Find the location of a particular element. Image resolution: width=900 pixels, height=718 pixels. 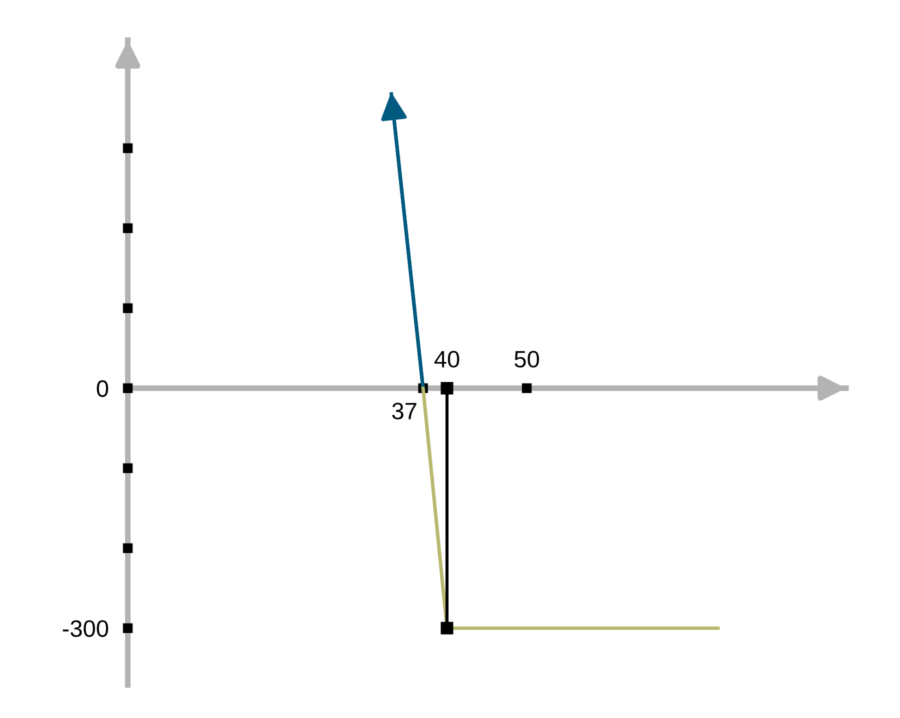

x-tick-label: 40 is located at coordinates (447, 359).